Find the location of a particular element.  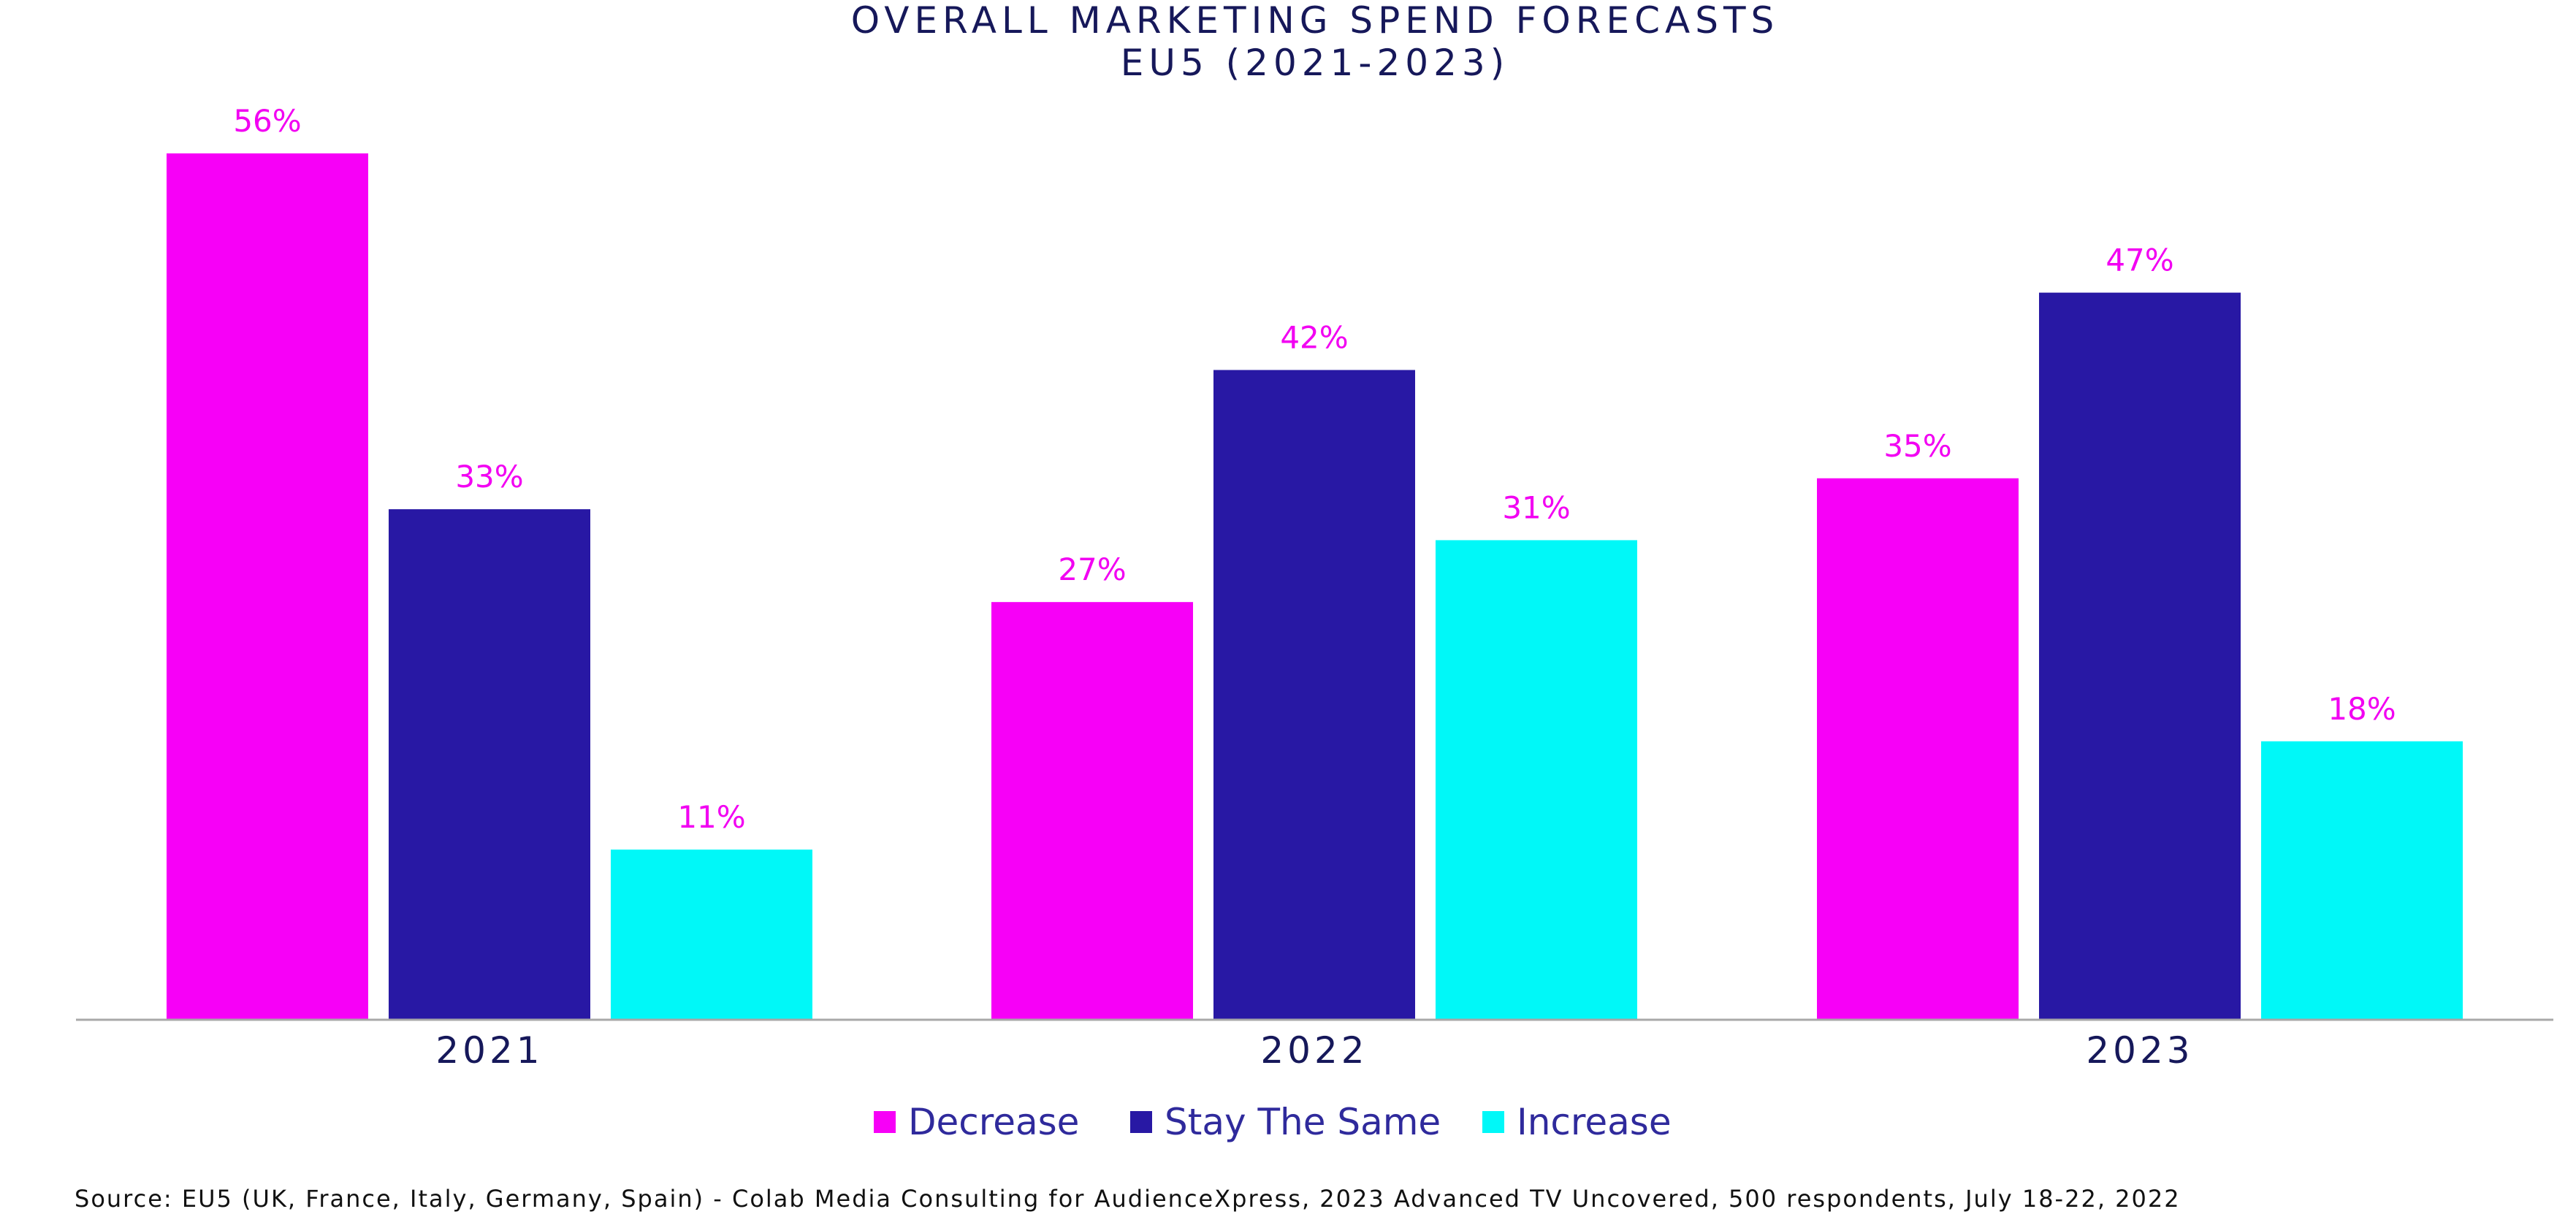

bar-increase-2023 is located at coordinates (2362, 880).